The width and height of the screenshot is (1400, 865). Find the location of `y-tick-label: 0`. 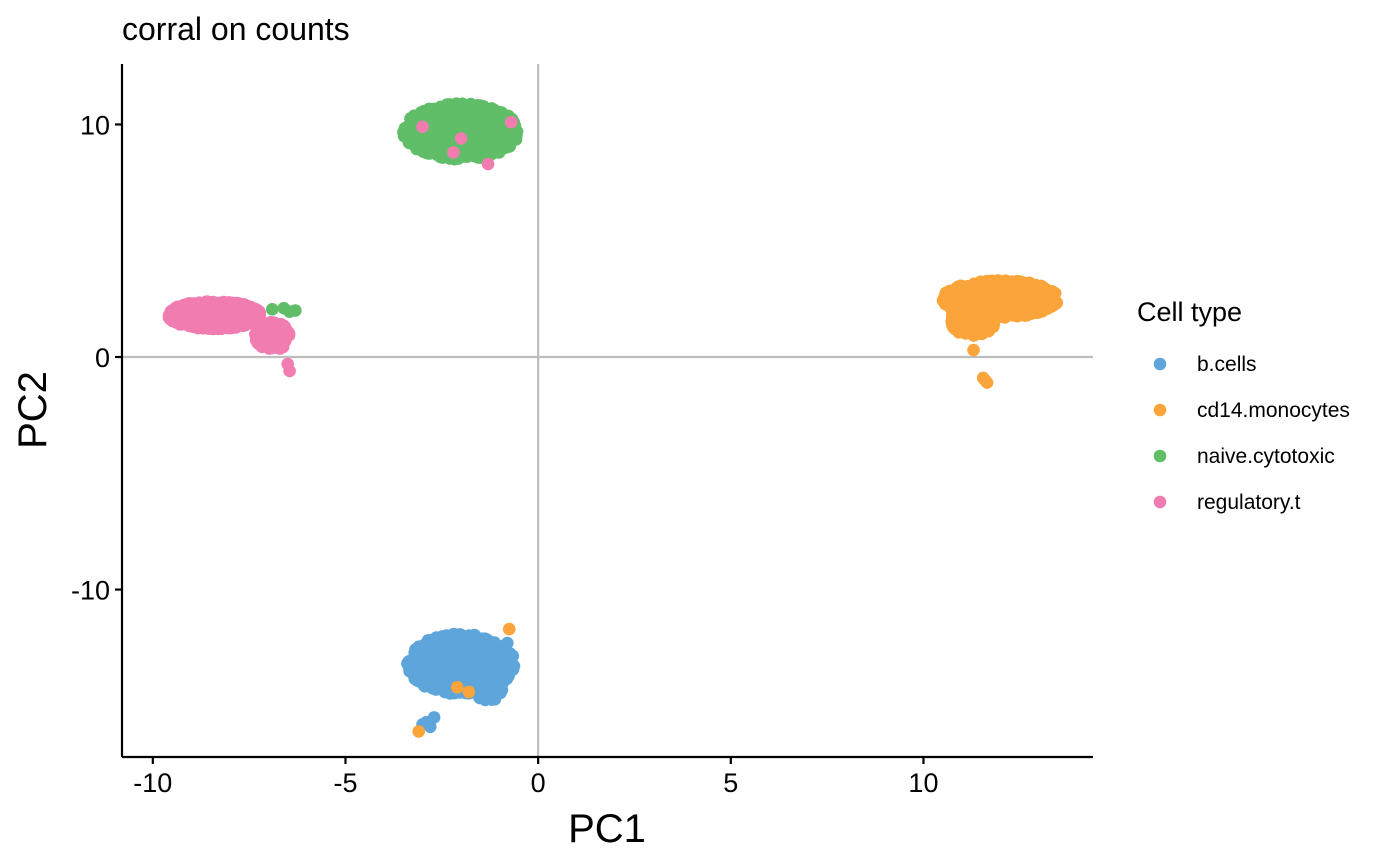

y-tick-label: 0 is located at coordinates (102, 358).